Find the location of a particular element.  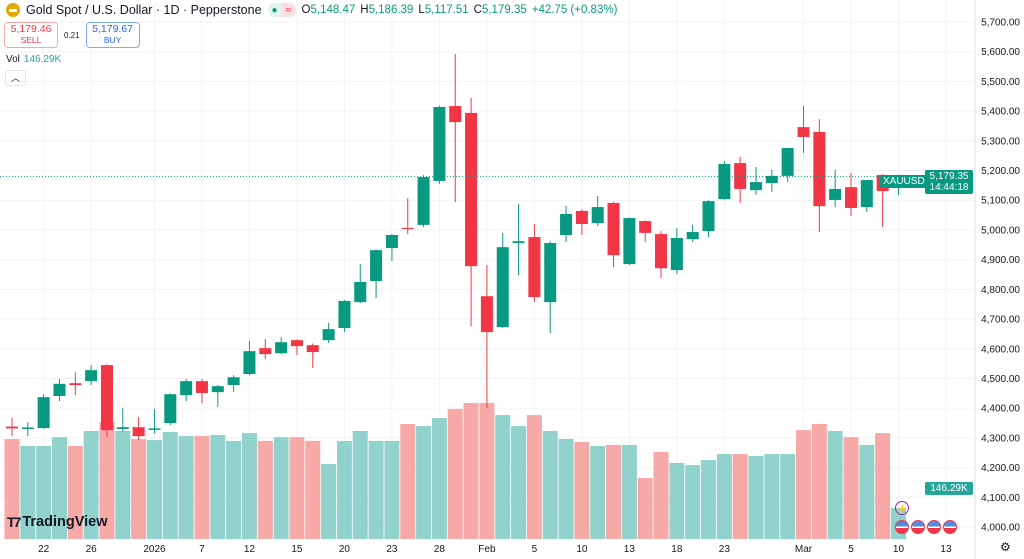

price-tick-label: 4,400.00 is located at coordinates (1000, 409).